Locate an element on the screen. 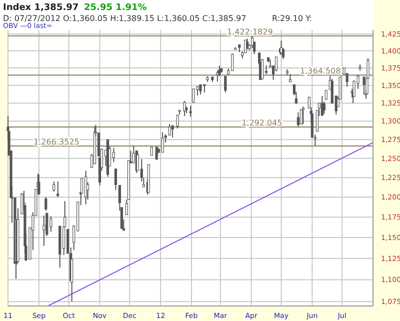 This screenshot has width=400, height=321. chart-title: Index 1,385.97 is located at coordinates (41, 8).